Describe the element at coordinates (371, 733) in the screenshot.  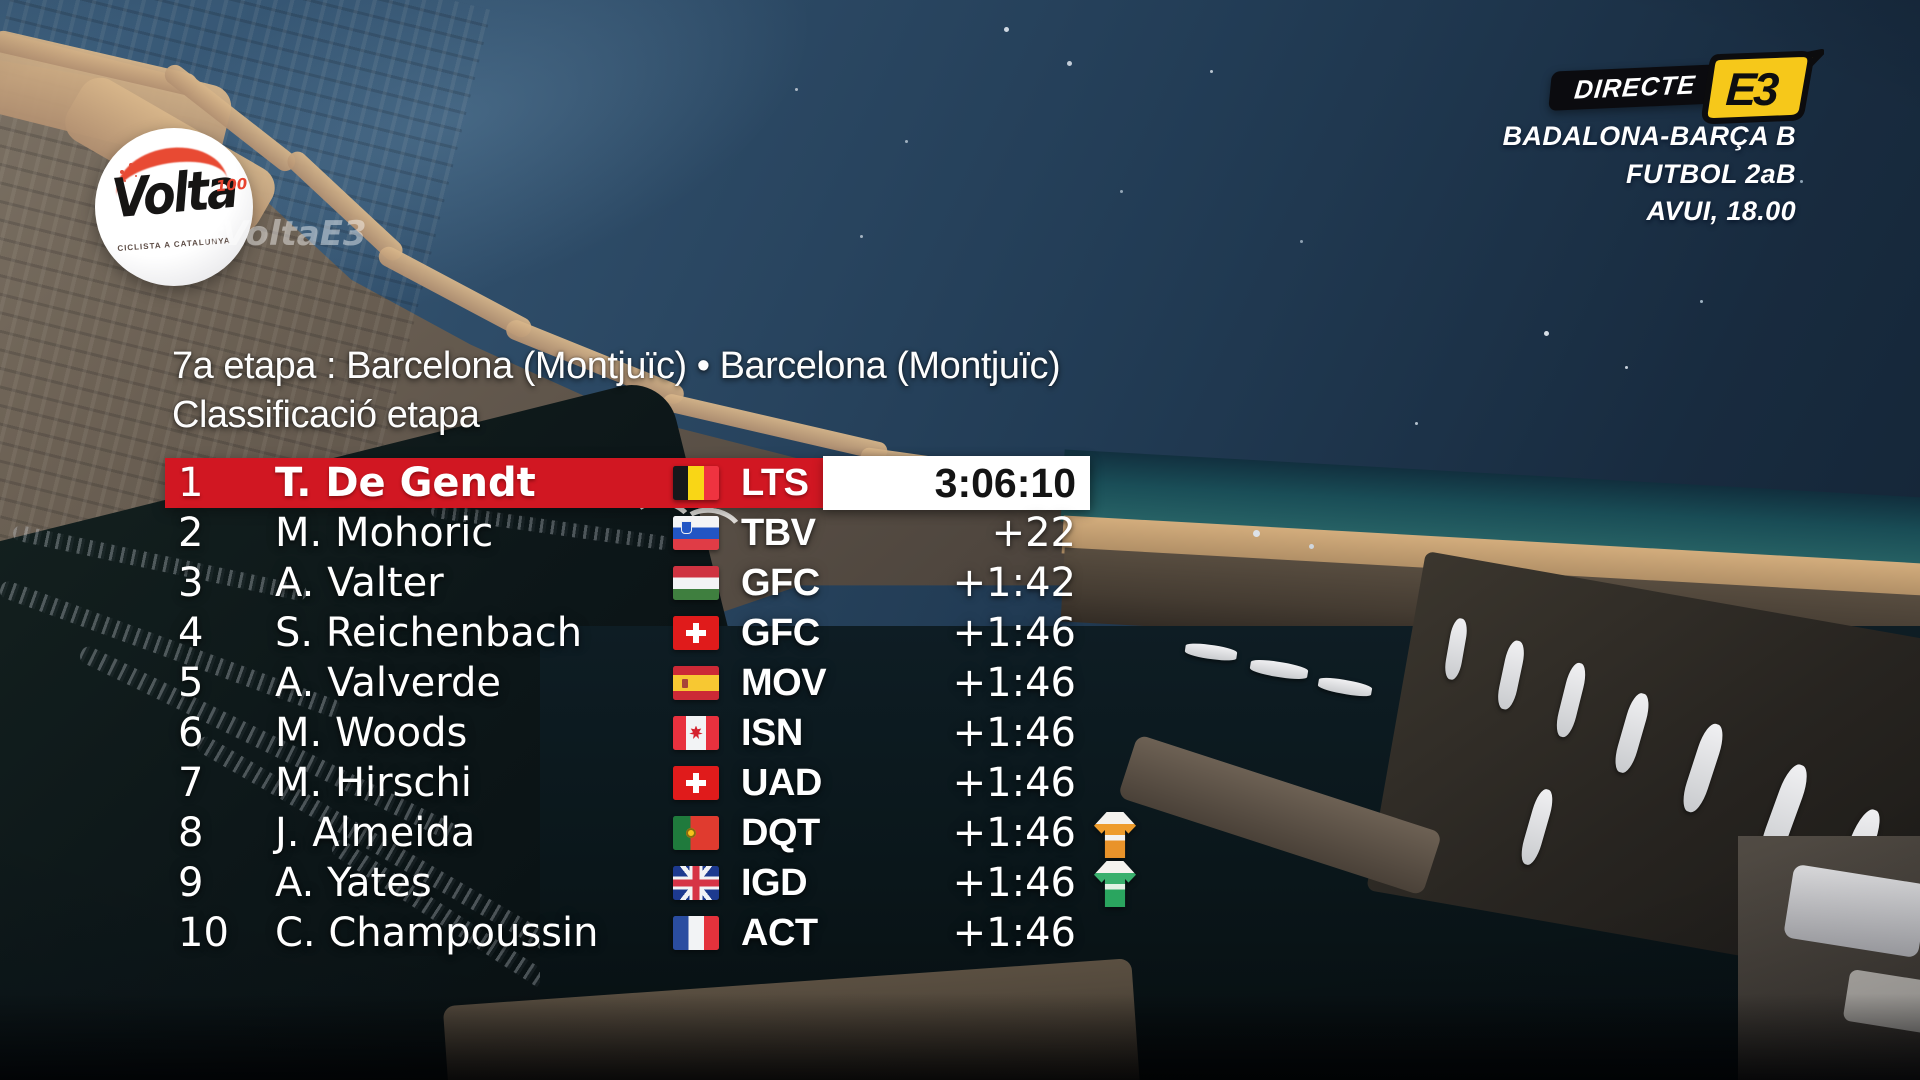
I see `rider-name: M. Woods` at that location.